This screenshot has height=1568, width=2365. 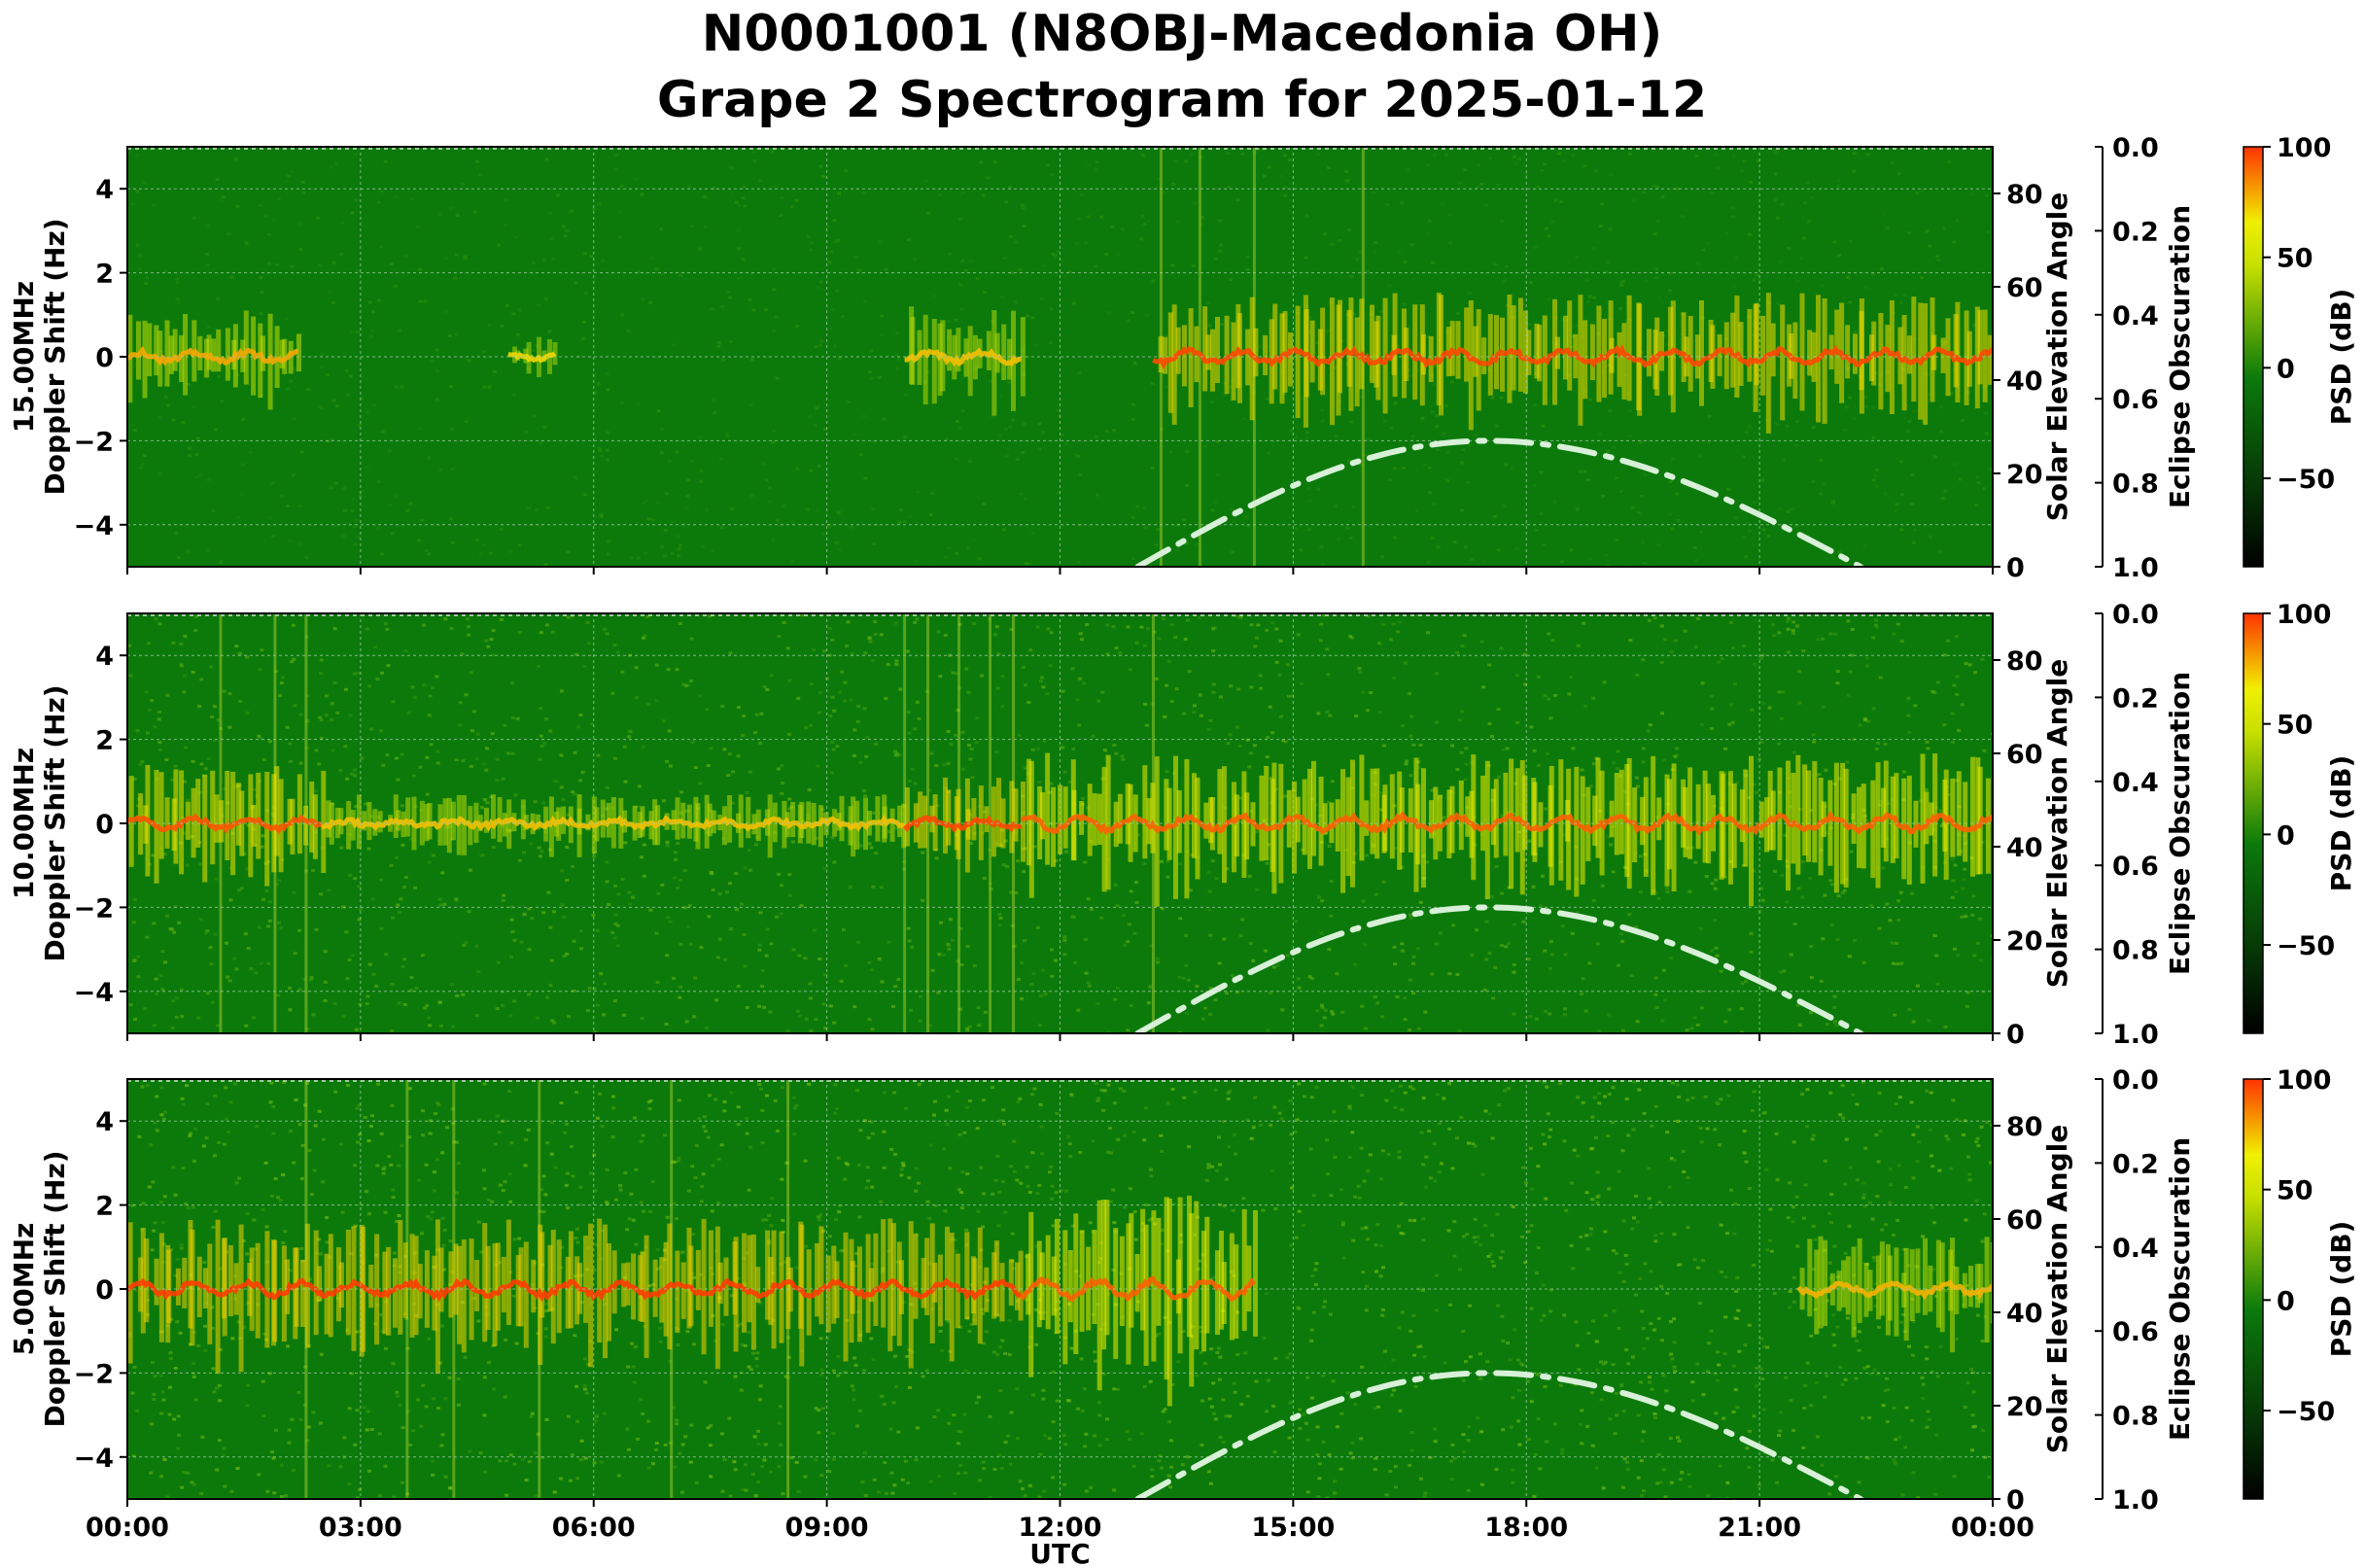 I want to click on solar-tick-label: 0, so click(x=2016, y=568).